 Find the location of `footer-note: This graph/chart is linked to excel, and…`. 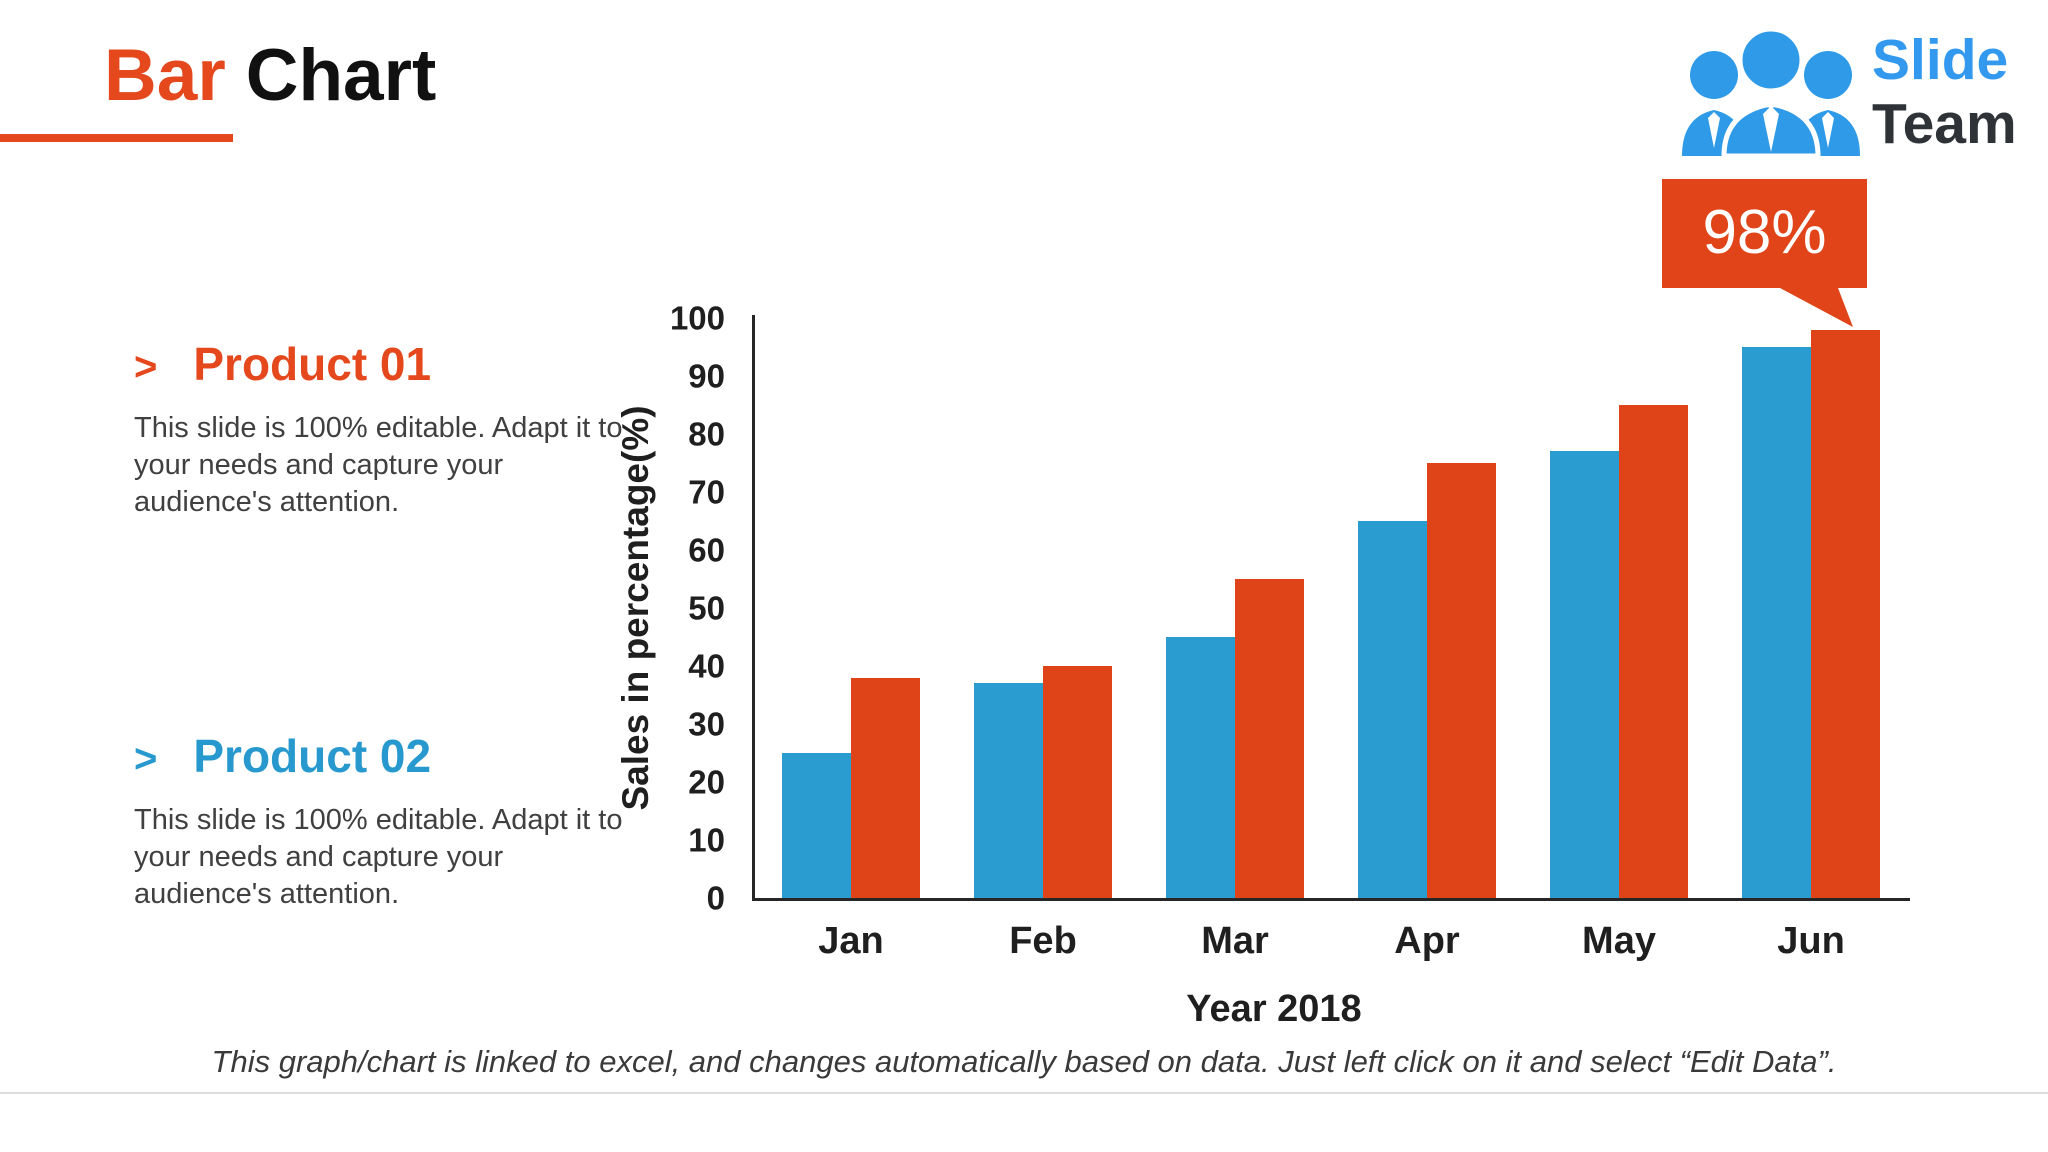

footer-note: This graph/chart is linked to excel, and… is located at coordinates (1024, 1061).